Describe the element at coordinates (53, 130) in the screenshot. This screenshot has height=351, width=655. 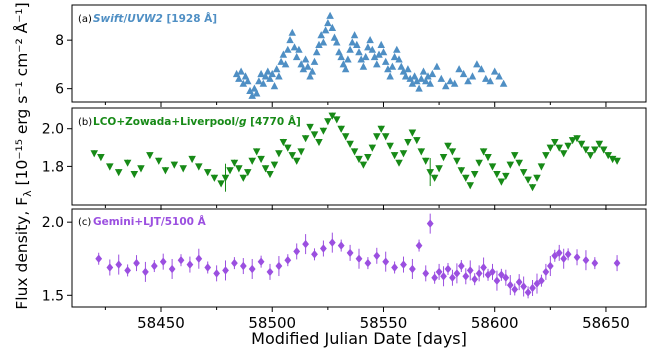
I see `y-tick-label: 2.0` at that location.